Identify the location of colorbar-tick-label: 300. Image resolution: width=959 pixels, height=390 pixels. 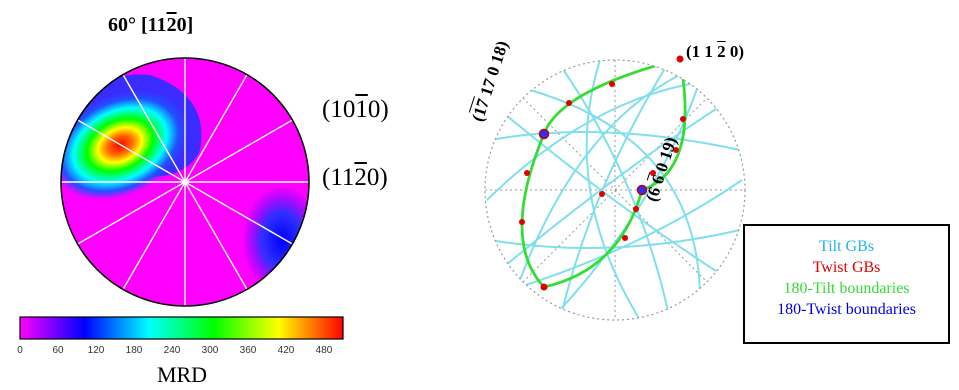
(210, 350).